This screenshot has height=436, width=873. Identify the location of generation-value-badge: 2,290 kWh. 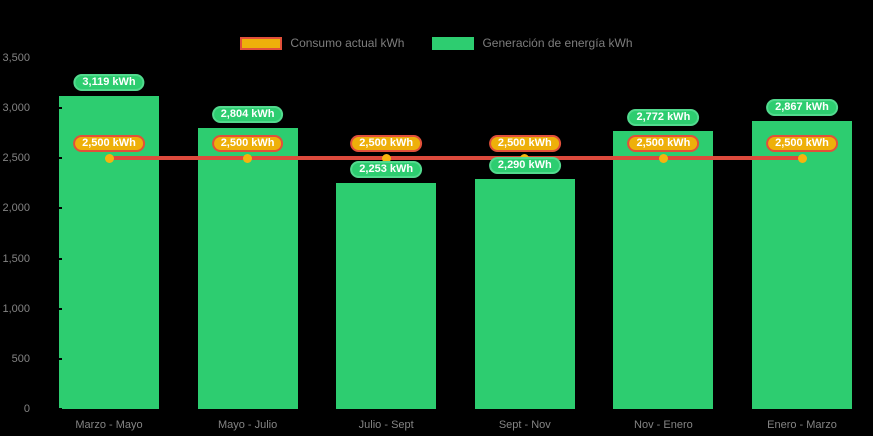
(524, 166).